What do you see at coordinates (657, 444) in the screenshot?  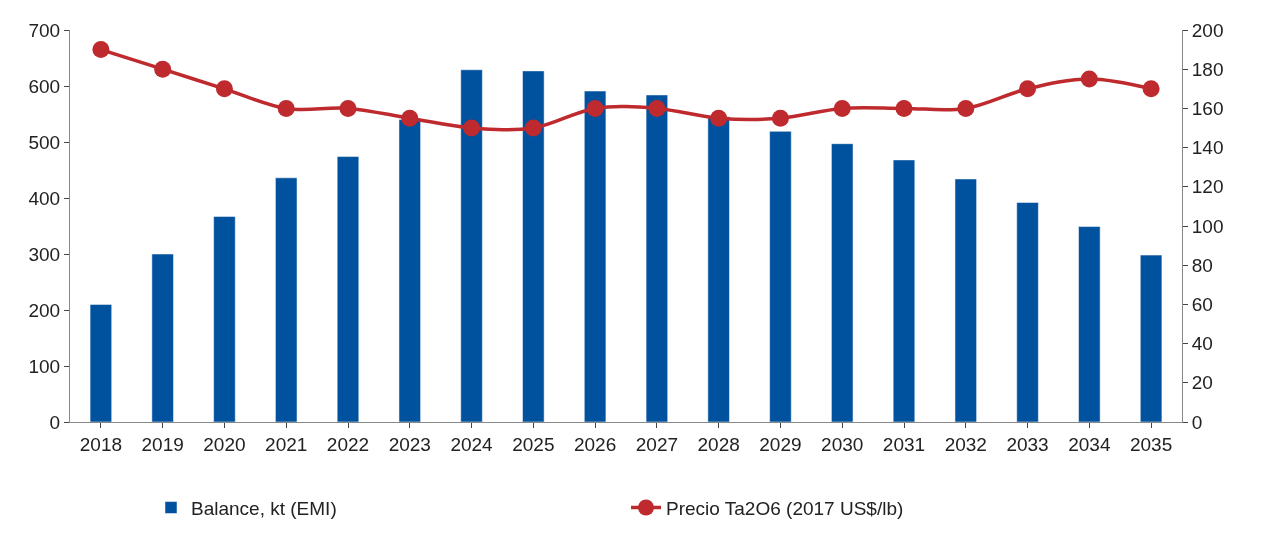 I see `x-tick-label: 2027` at bounding box center [657, 444].